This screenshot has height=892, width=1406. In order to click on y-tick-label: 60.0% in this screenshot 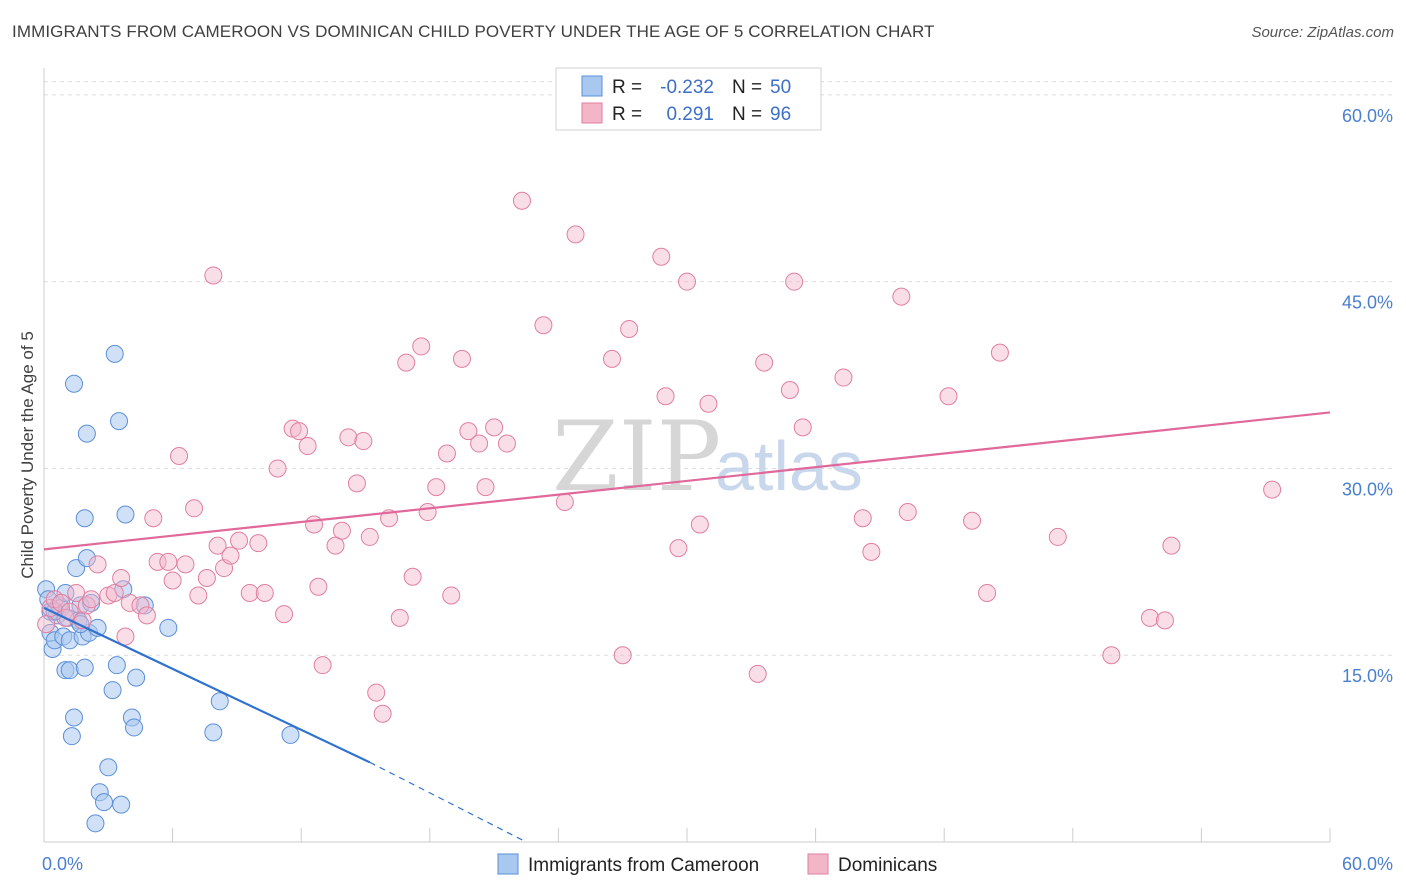, I will do `click(1367, 116)`.